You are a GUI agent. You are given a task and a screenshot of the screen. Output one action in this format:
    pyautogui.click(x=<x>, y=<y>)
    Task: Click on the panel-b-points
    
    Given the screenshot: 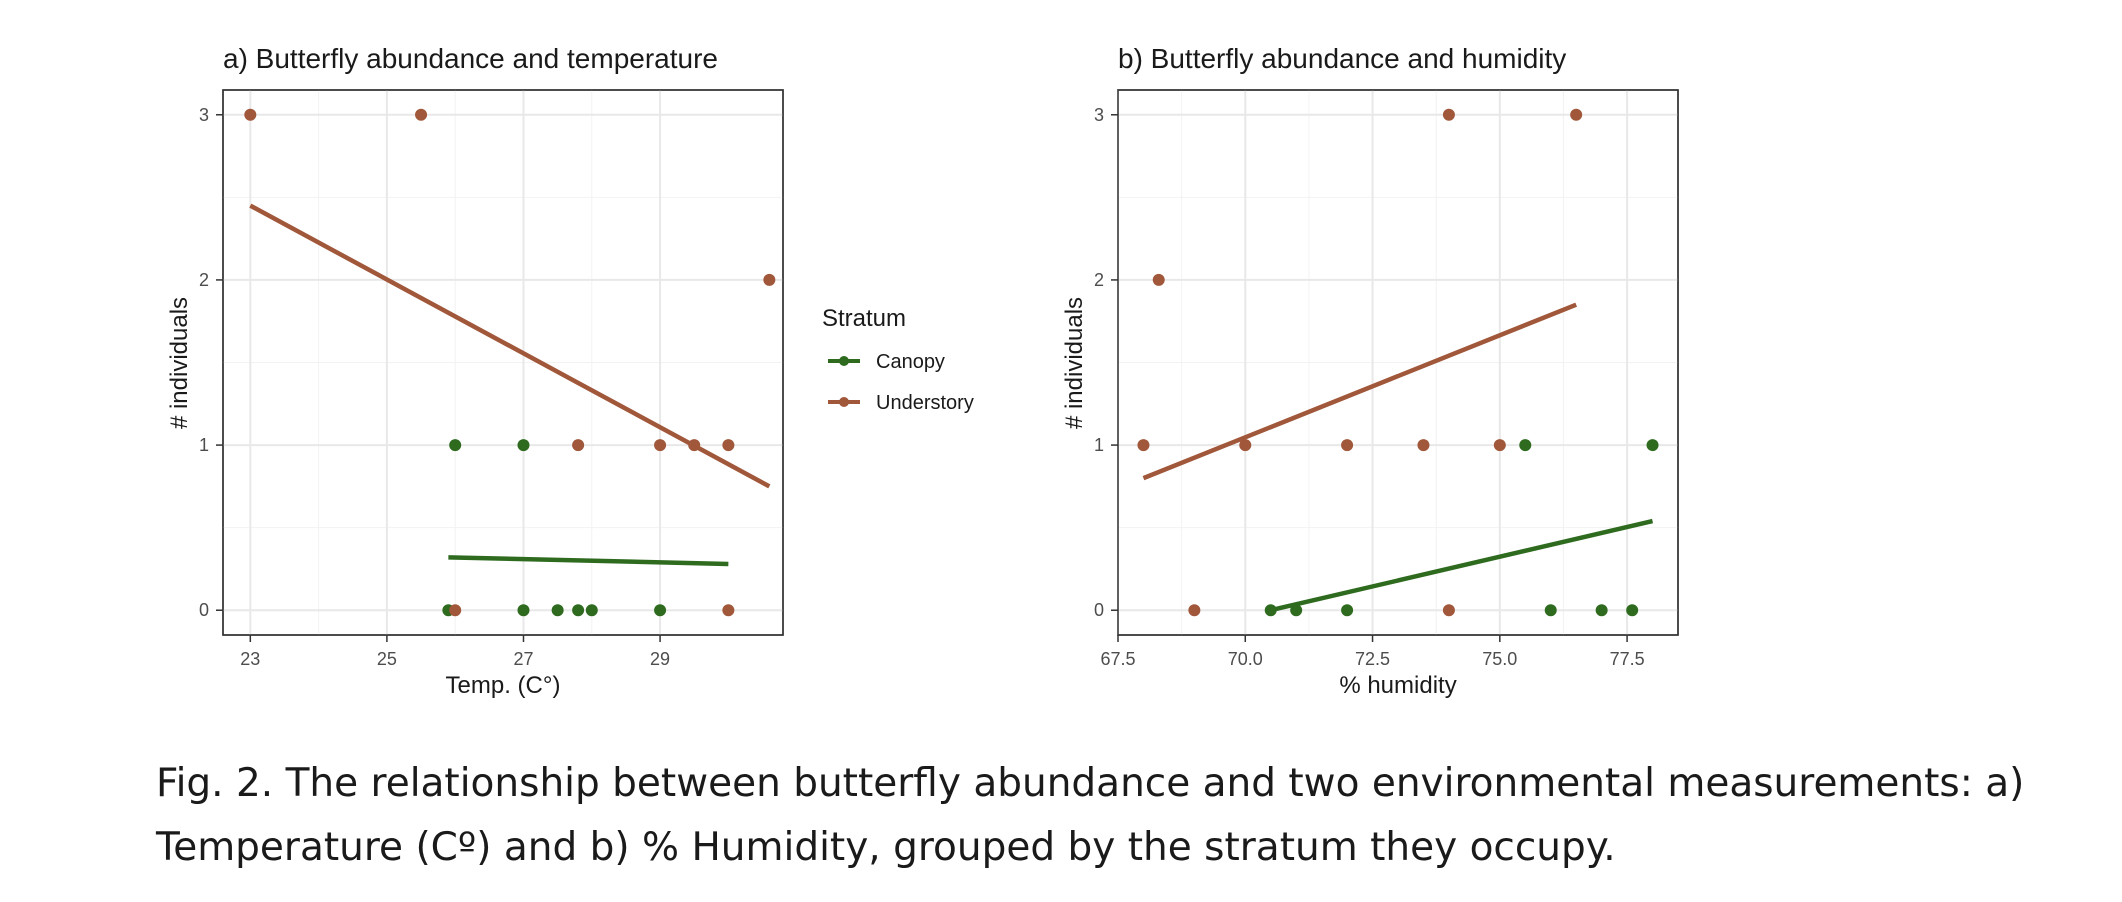 What is the action you would take?
    pyautogui.click(x=1398, y=362)
    